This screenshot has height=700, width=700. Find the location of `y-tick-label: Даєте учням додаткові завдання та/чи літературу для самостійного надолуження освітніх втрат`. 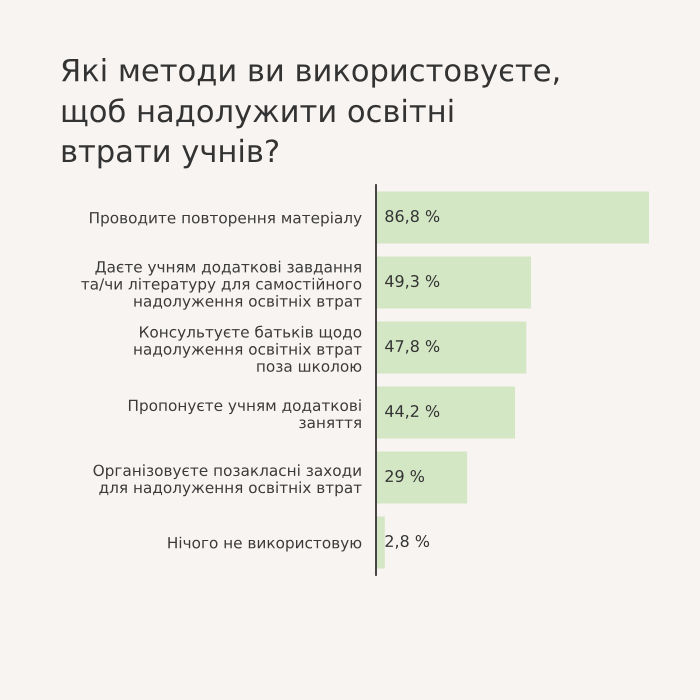

y-tick-label: Даєте учням додаткові завдання та/чи літературу для самостійного надолуження освітніх втрат is located at coordinates (221, 285).